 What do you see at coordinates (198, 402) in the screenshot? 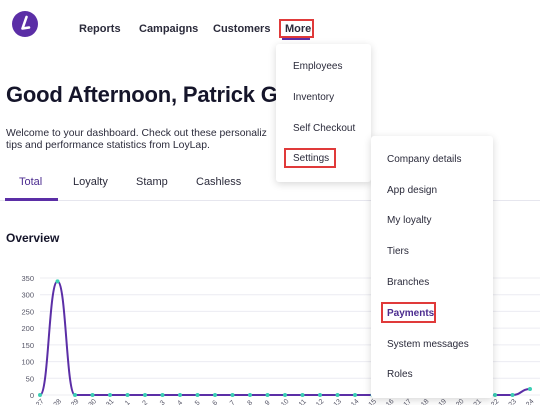
I see `chart-x-tick-label: 5` at bounding box center [198, 402].